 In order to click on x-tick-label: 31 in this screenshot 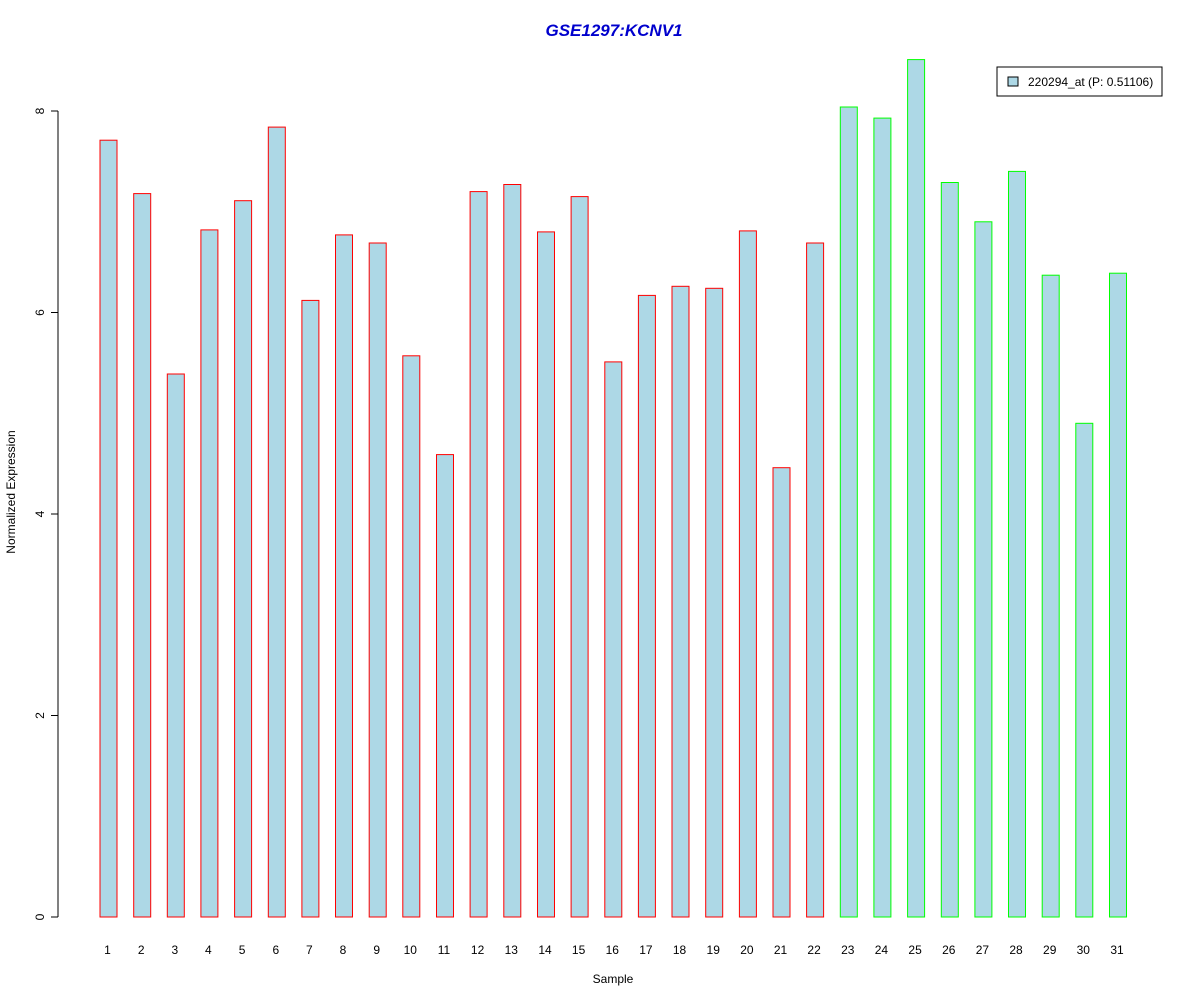, I will do `click(1117, 950)`.